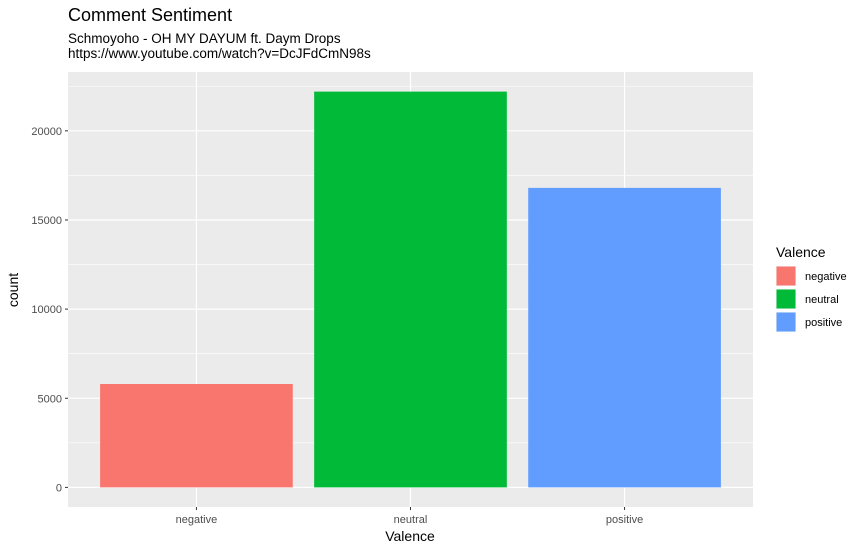  I want to click on legend-swatch-neutral, so click(786, 299).